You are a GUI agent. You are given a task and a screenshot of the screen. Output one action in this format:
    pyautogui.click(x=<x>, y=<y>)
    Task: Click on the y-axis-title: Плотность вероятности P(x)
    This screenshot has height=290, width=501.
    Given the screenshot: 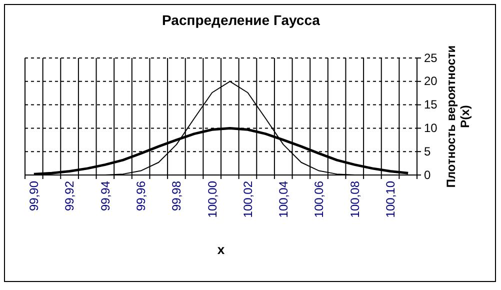 What is the action you would take?
    pyautogui.click(x=458, y=116)
    